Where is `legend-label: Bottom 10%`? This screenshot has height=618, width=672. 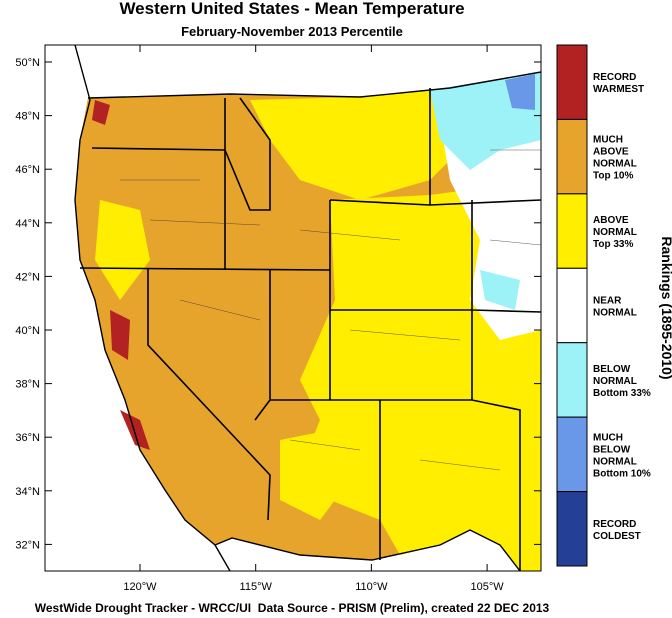 legend-label: Bottom 10% is located at coordinates (622, 473).